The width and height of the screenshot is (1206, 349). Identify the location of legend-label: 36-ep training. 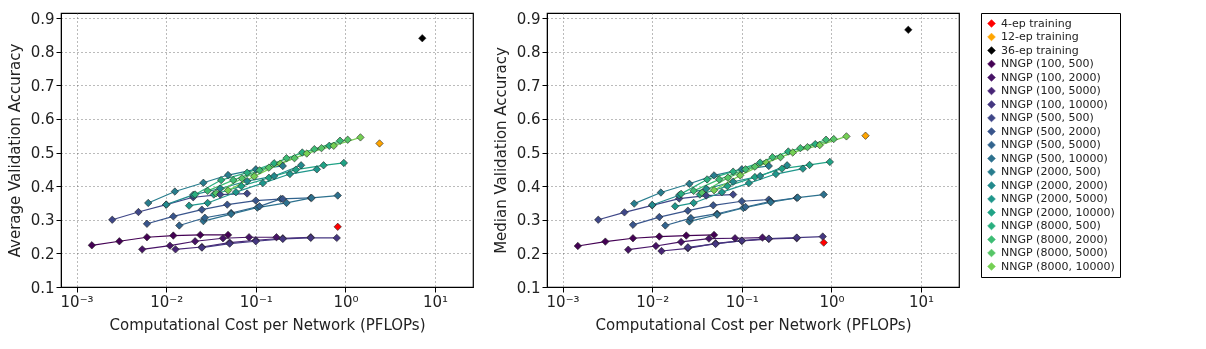
(1040, 50).